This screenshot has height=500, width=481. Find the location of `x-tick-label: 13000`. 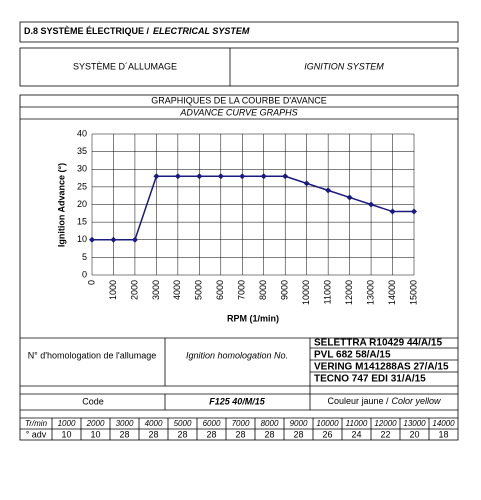

x-tick-label: 13000 is located at coordinates (370, 292).